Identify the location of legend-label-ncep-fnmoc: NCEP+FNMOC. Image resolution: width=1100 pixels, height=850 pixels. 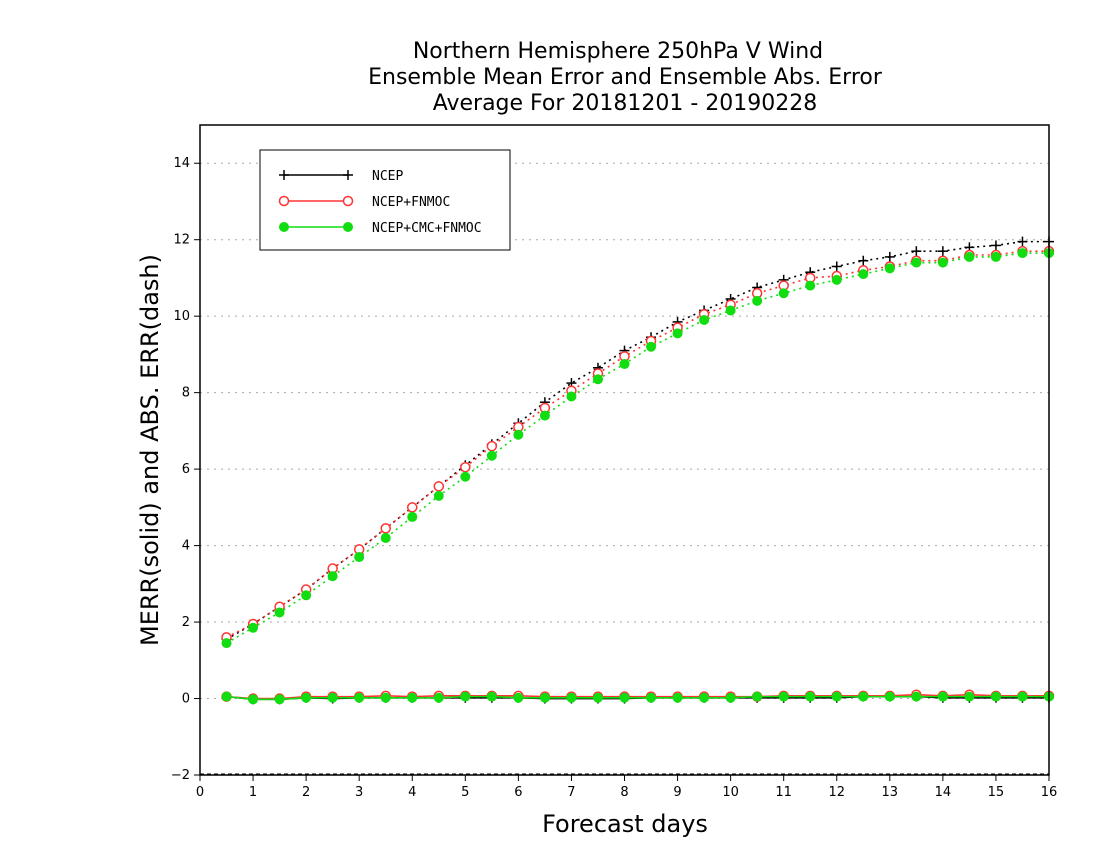
(411, 202).